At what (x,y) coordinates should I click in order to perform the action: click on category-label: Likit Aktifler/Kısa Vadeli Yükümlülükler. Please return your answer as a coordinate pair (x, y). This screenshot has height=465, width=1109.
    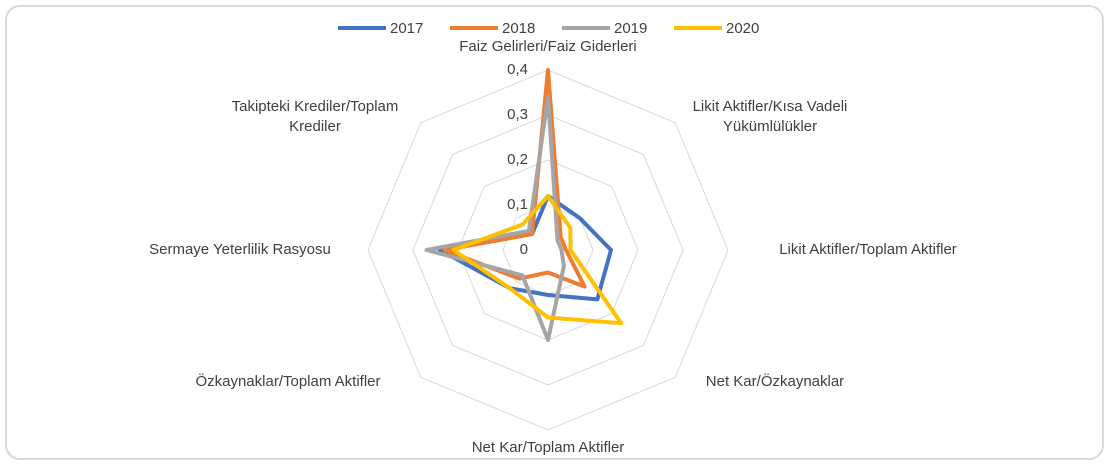
    Looking at the image, I should click on (770, 116).